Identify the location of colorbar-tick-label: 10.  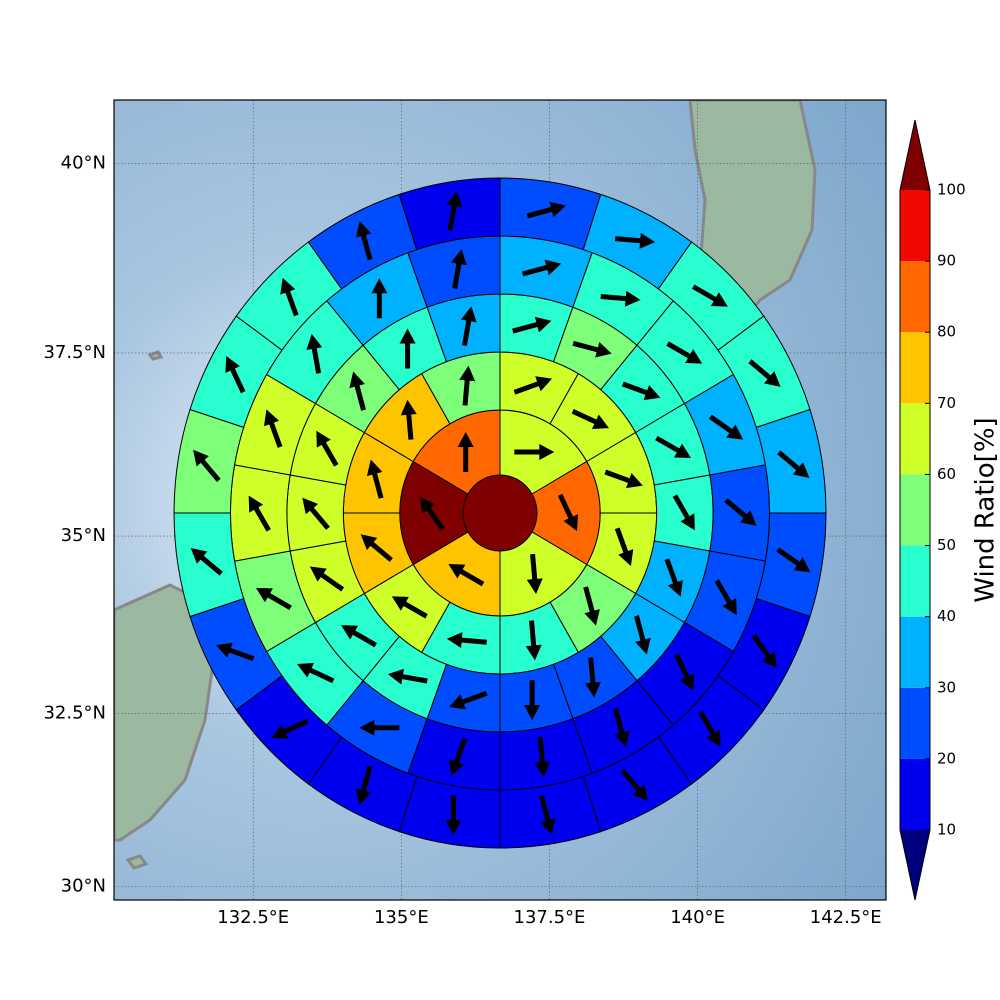
(946, 830).